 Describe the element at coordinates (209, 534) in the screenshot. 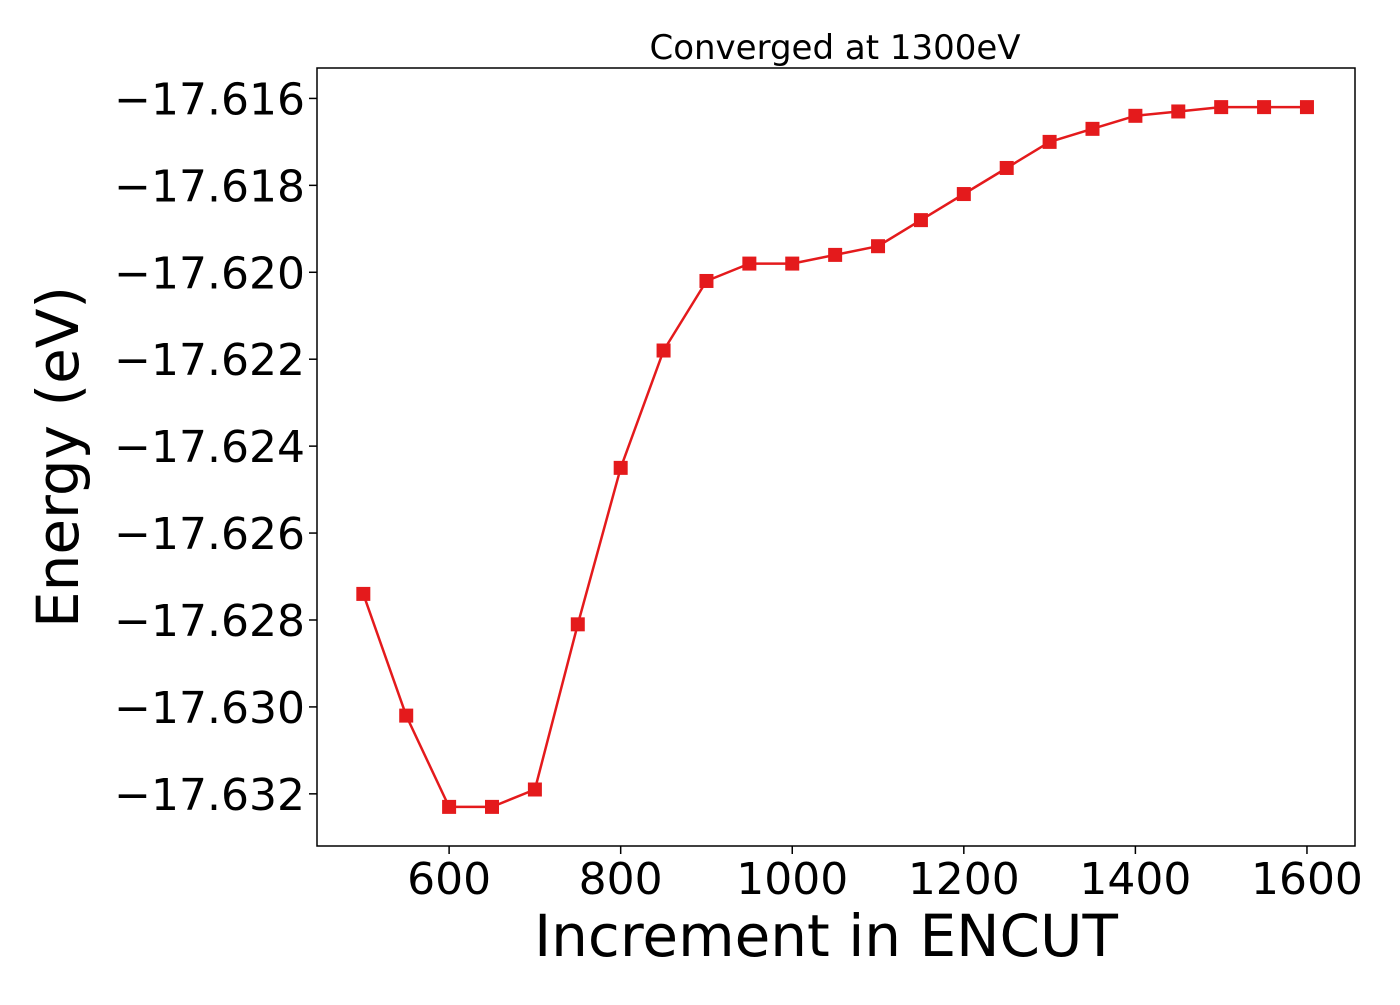

I see `y-tick-label: −17.626` at that location.